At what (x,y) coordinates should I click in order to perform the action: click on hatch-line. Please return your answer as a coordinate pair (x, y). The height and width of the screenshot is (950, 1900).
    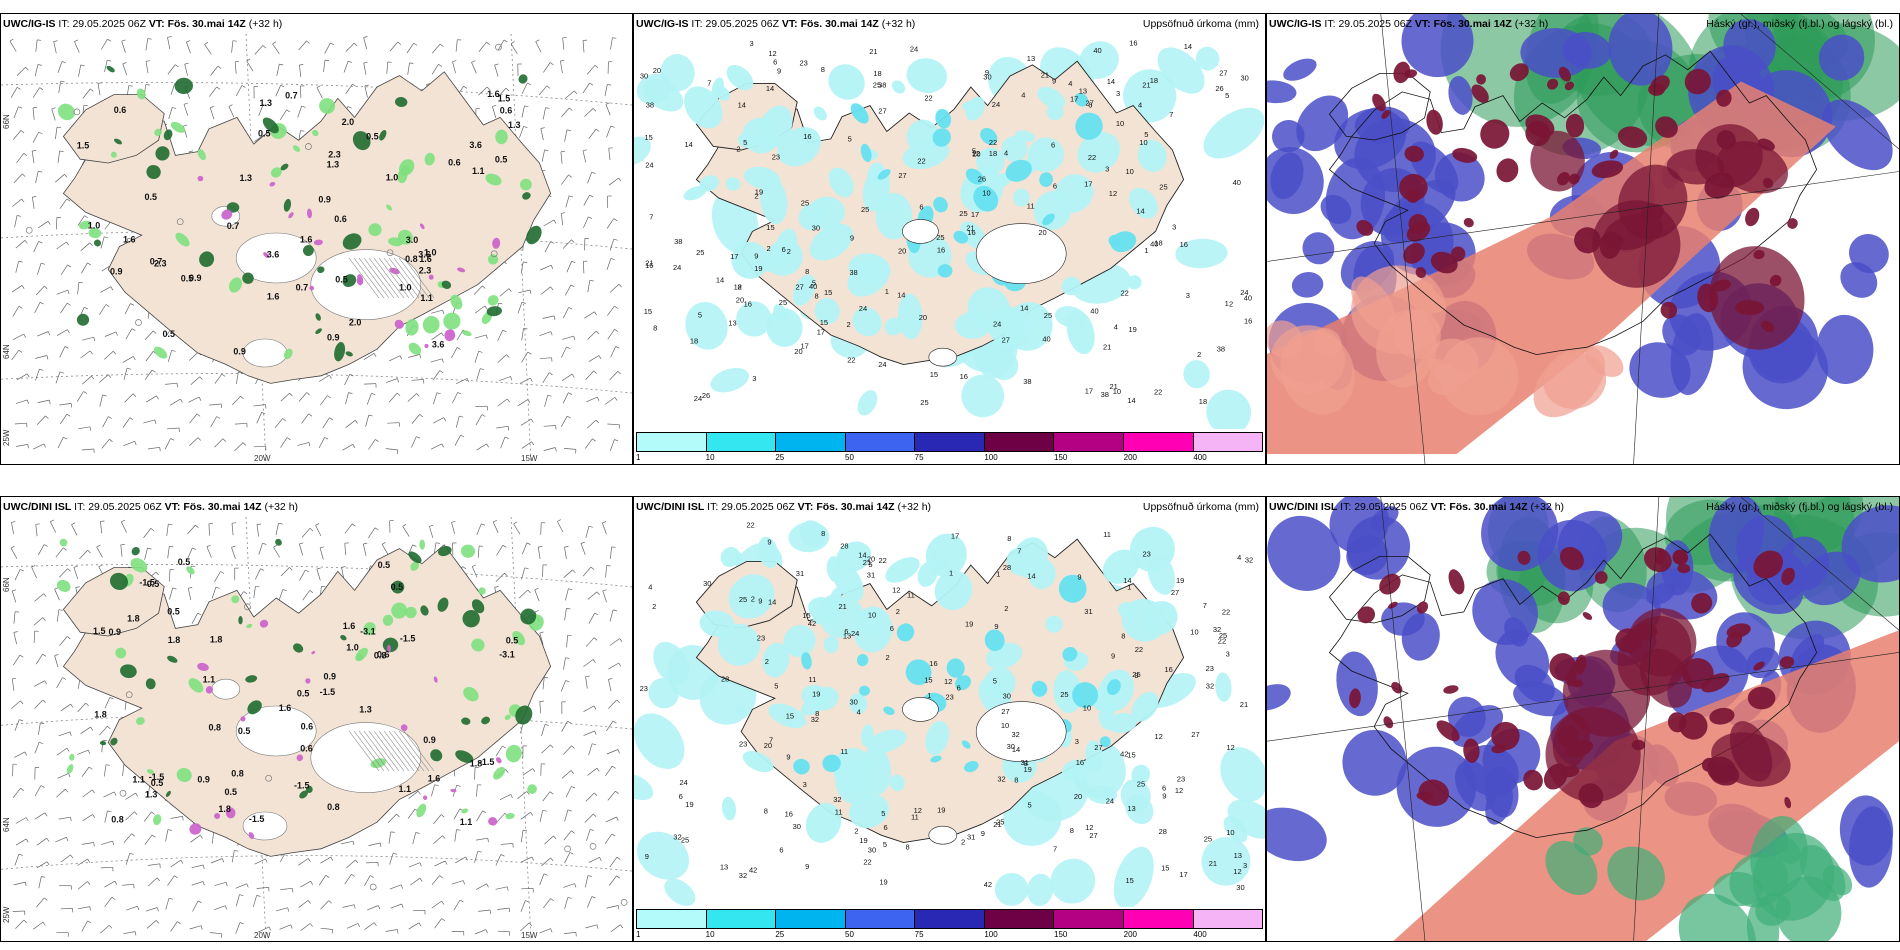
    Looking at the image, I should click on (369, 278).